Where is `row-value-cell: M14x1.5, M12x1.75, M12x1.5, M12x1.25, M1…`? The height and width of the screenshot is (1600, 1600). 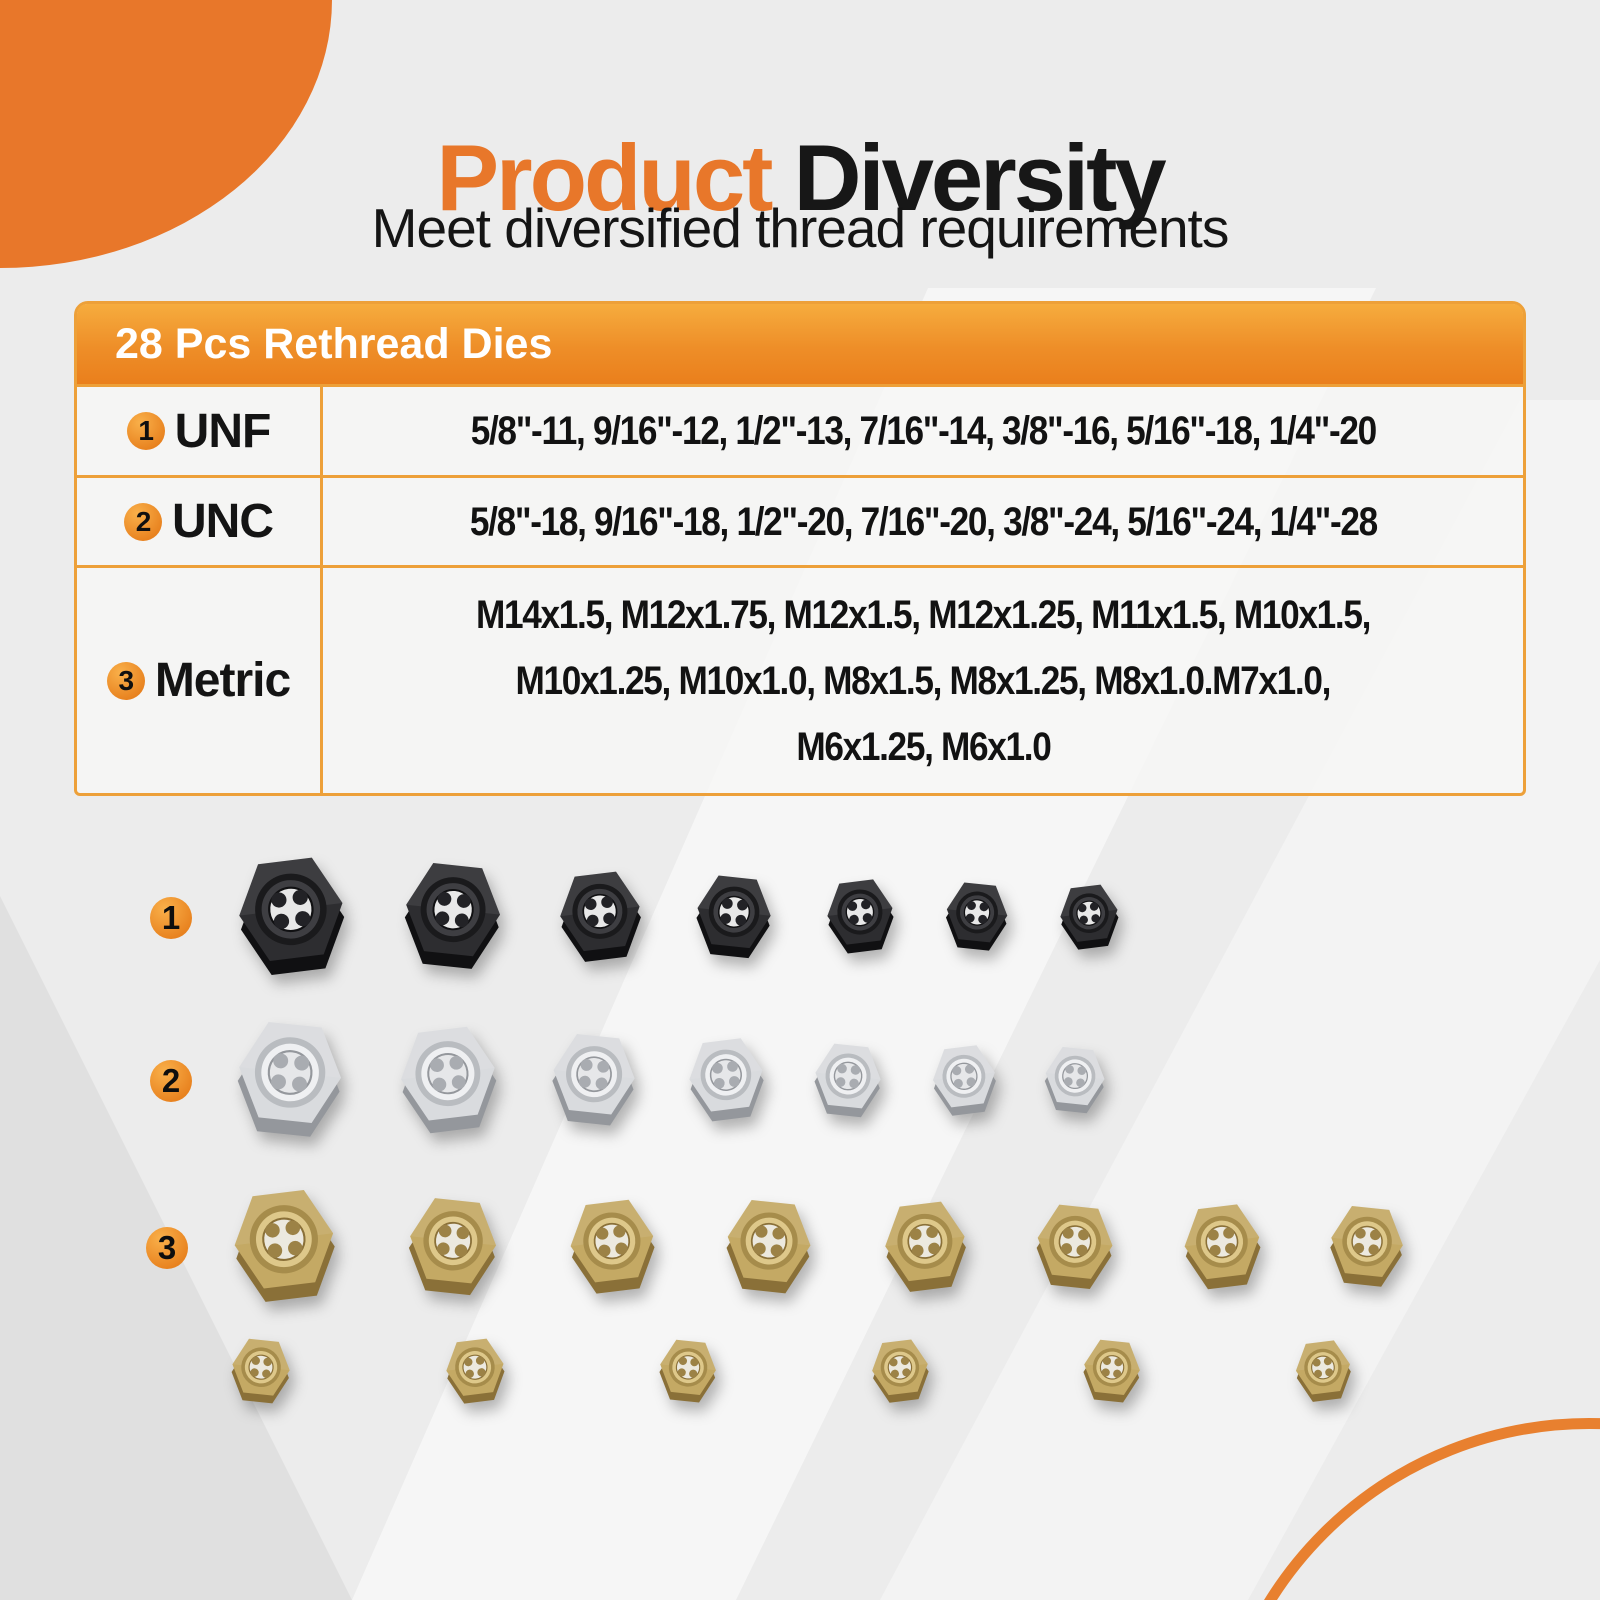
row-value-cell: M14x1.5, M12x1.75, M12x1.5, M12x1.25, M1… is located at coordinates (923, 680).